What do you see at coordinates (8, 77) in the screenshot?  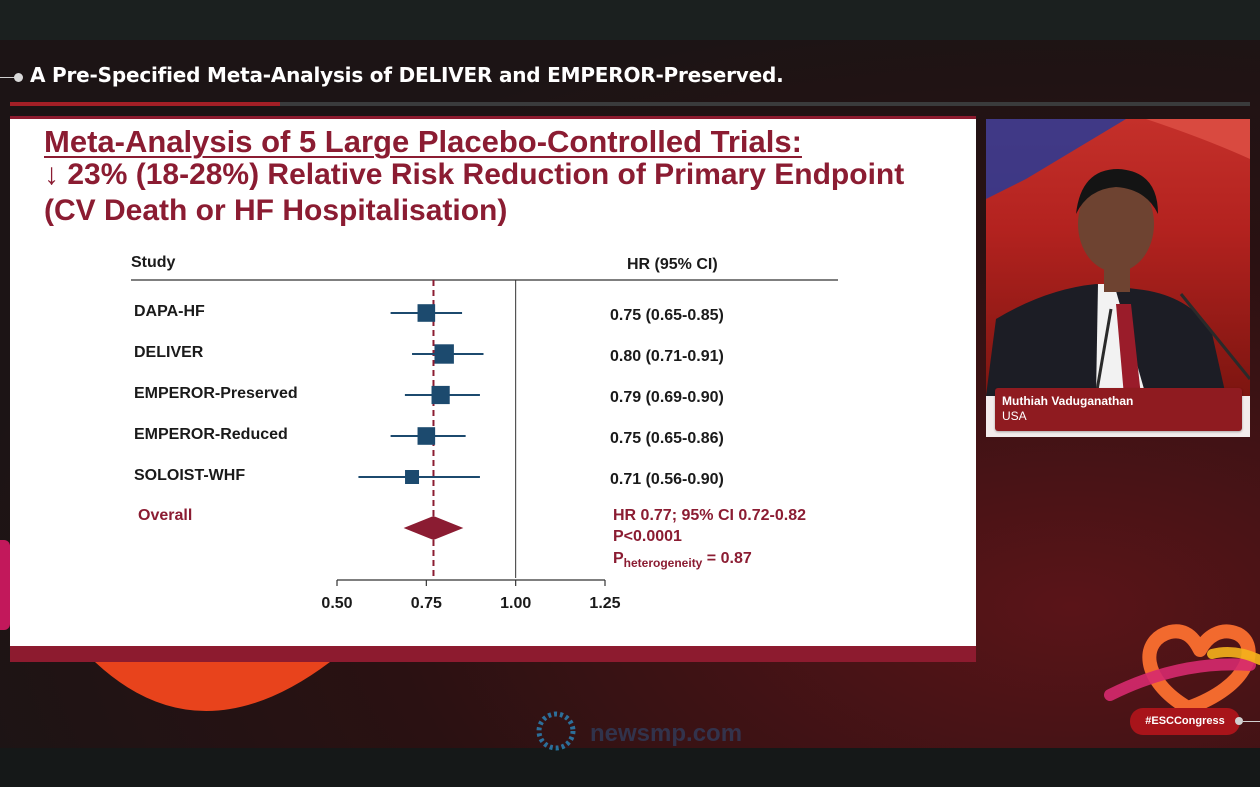 I see `headline-connector` at bounding box center [8, 77].